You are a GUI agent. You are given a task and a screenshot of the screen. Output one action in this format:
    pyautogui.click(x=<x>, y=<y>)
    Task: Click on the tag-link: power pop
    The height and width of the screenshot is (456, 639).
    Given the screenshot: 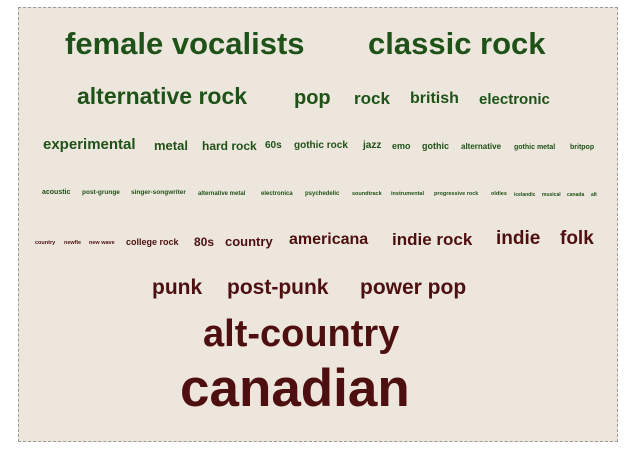 What is the action you would take?
    pyautogui.click(x=413, y=287)
    